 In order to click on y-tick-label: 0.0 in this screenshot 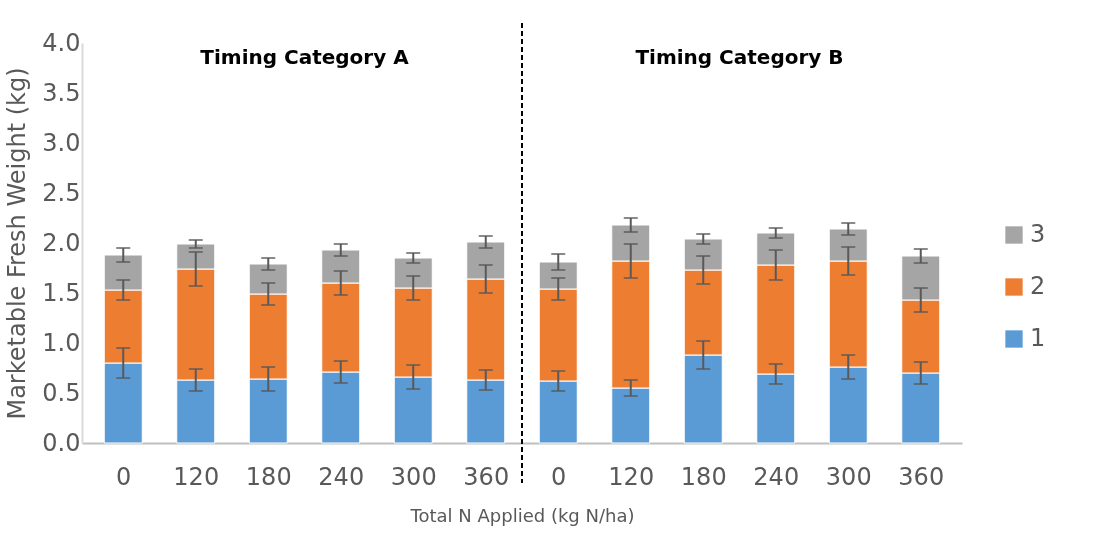, I will do `click(61, 442)`.